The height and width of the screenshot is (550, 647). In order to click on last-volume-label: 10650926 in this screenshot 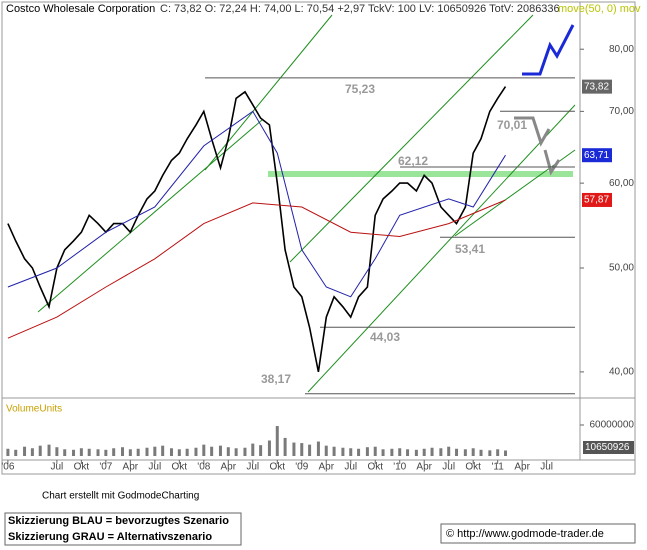, I will do `click(607, 447)`.